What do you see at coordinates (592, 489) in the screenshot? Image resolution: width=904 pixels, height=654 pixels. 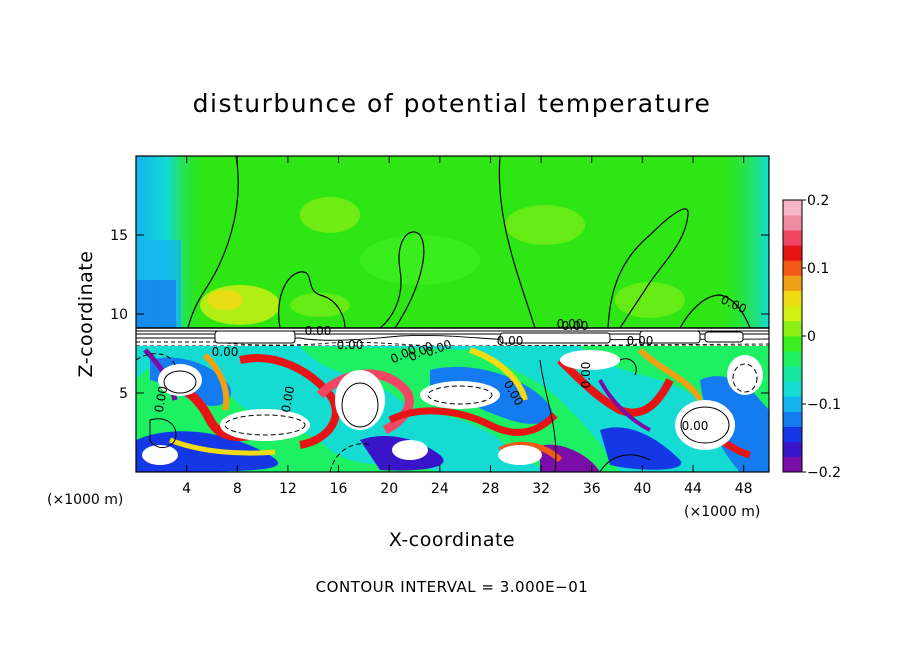 I see `x-tick-label: 36` at bounding box center [592, 489].